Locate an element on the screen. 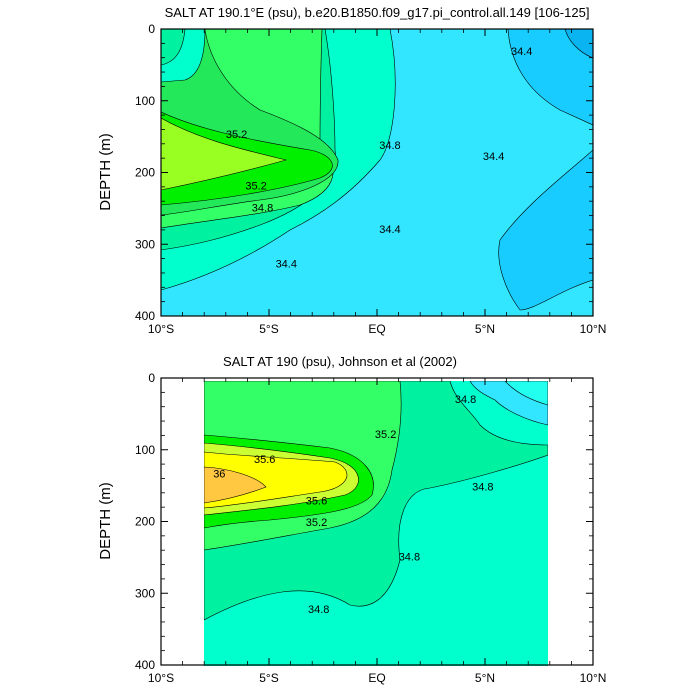 The height and width of the screenshot is (700, 700). panel-model-ylabel: DEPTH (m) is located at coordinates (105, 172).